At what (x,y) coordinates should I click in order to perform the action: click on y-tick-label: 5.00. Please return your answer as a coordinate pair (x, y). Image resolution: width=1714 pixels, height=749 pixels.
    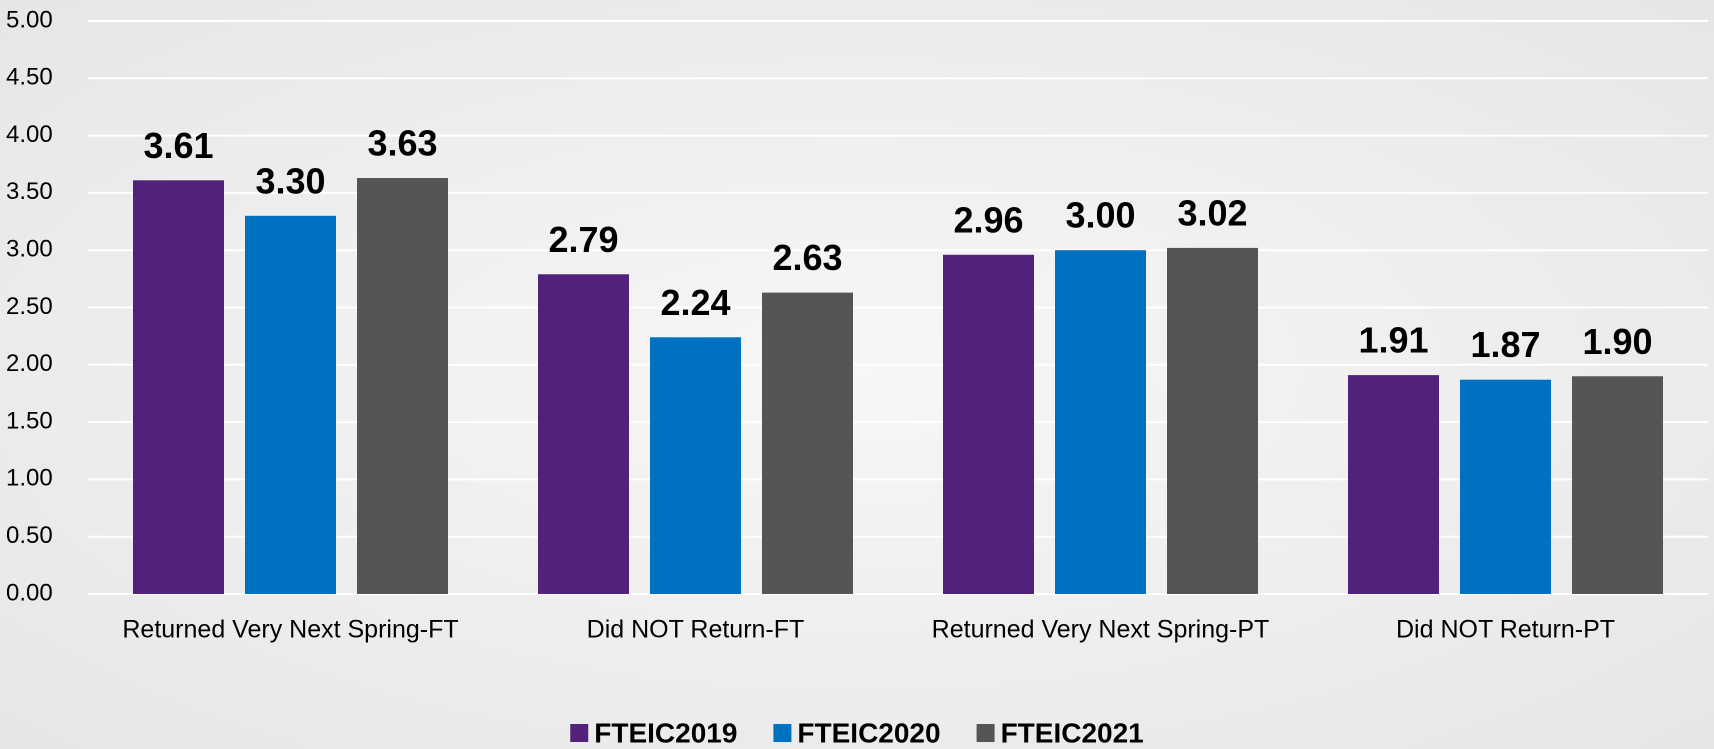
    Looking at the image, I should click on (29, 19).